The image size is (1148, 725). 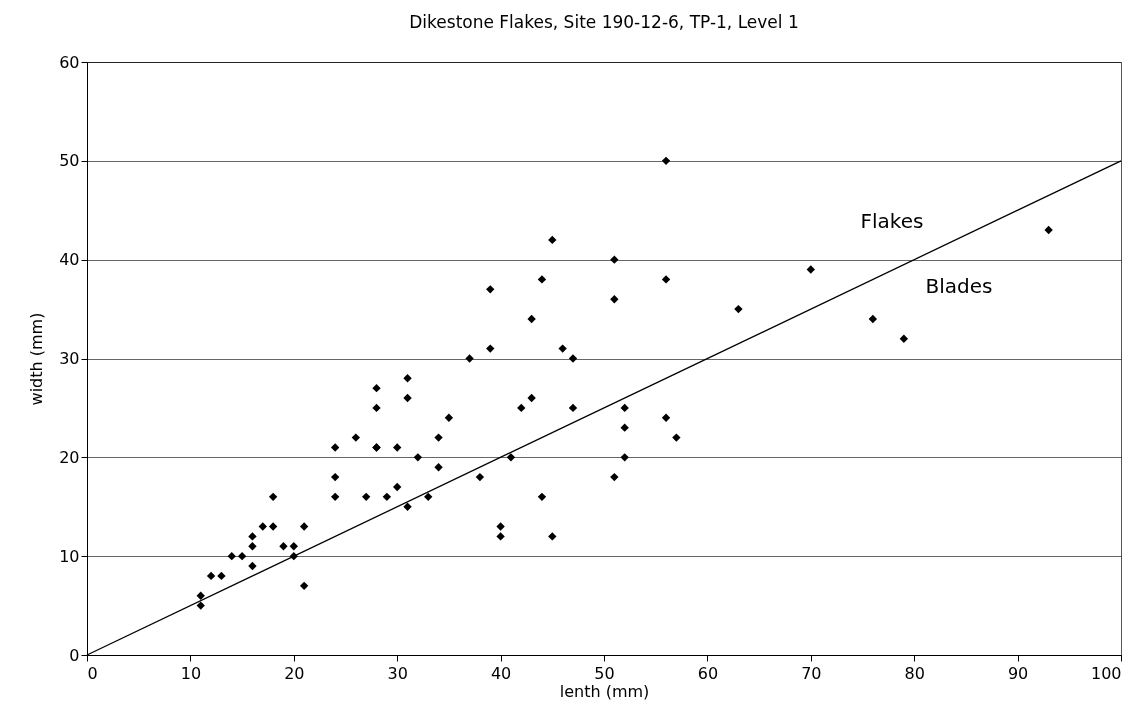 What do you see at coordinates (69, 358) in the screenshot?
I see `y-tick-label: 30` at bounding box center [69, 358].